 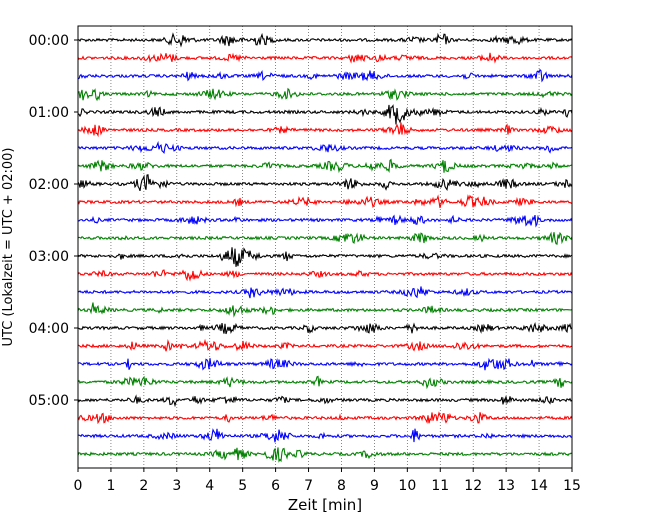 What do you see at coordinates (327, 481) in the screenshot?
I see `x-axis-ticks: 0 1 2 3 4 5 6 7 8 9 10 11 12 13 14 15` at bounding box center [327, 481].